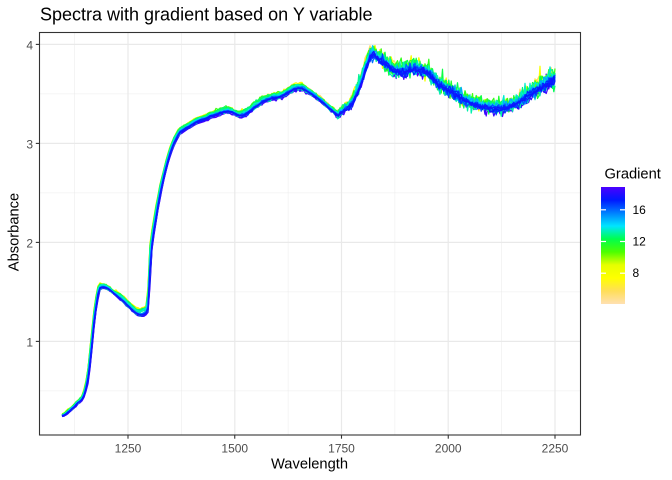 This screenshot has height=480, width=672. What do you see at coordinates (640, 210) in the screenshot?
I see `svg-text: 16` at bounding box center [640, 210].